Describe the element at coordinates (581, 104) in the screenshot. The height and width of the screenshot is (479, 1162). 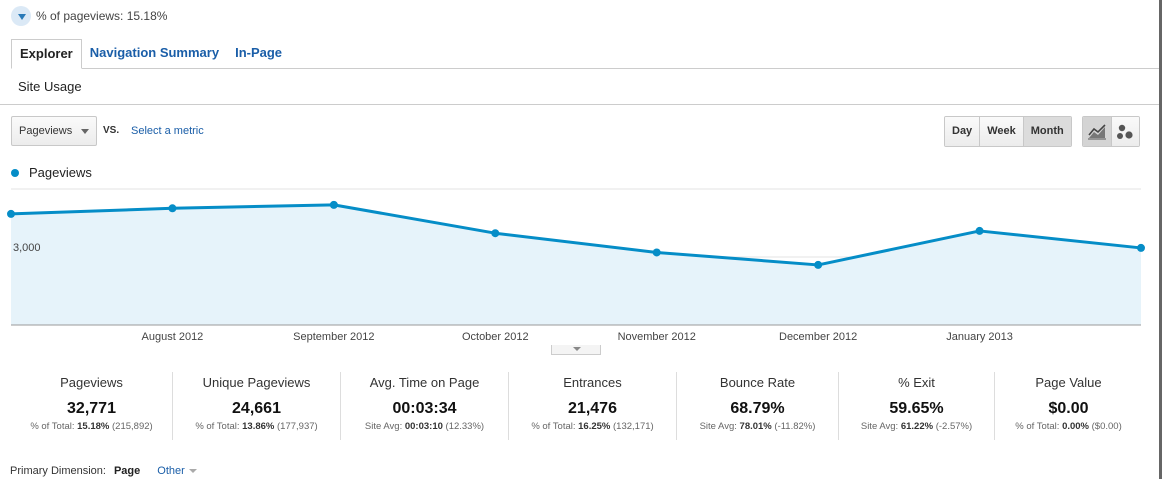
I see `subtab-divider` at that location.